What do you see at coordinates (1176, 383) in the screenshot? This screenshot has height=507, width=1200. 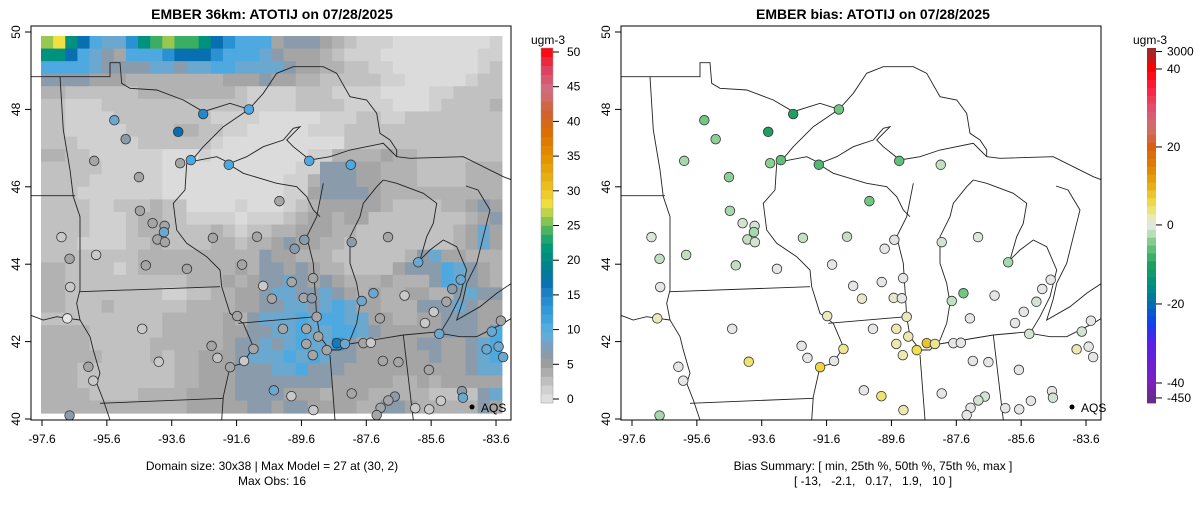 I see `colorbar-tick-label: -40` at bounding box center [1176, 383].